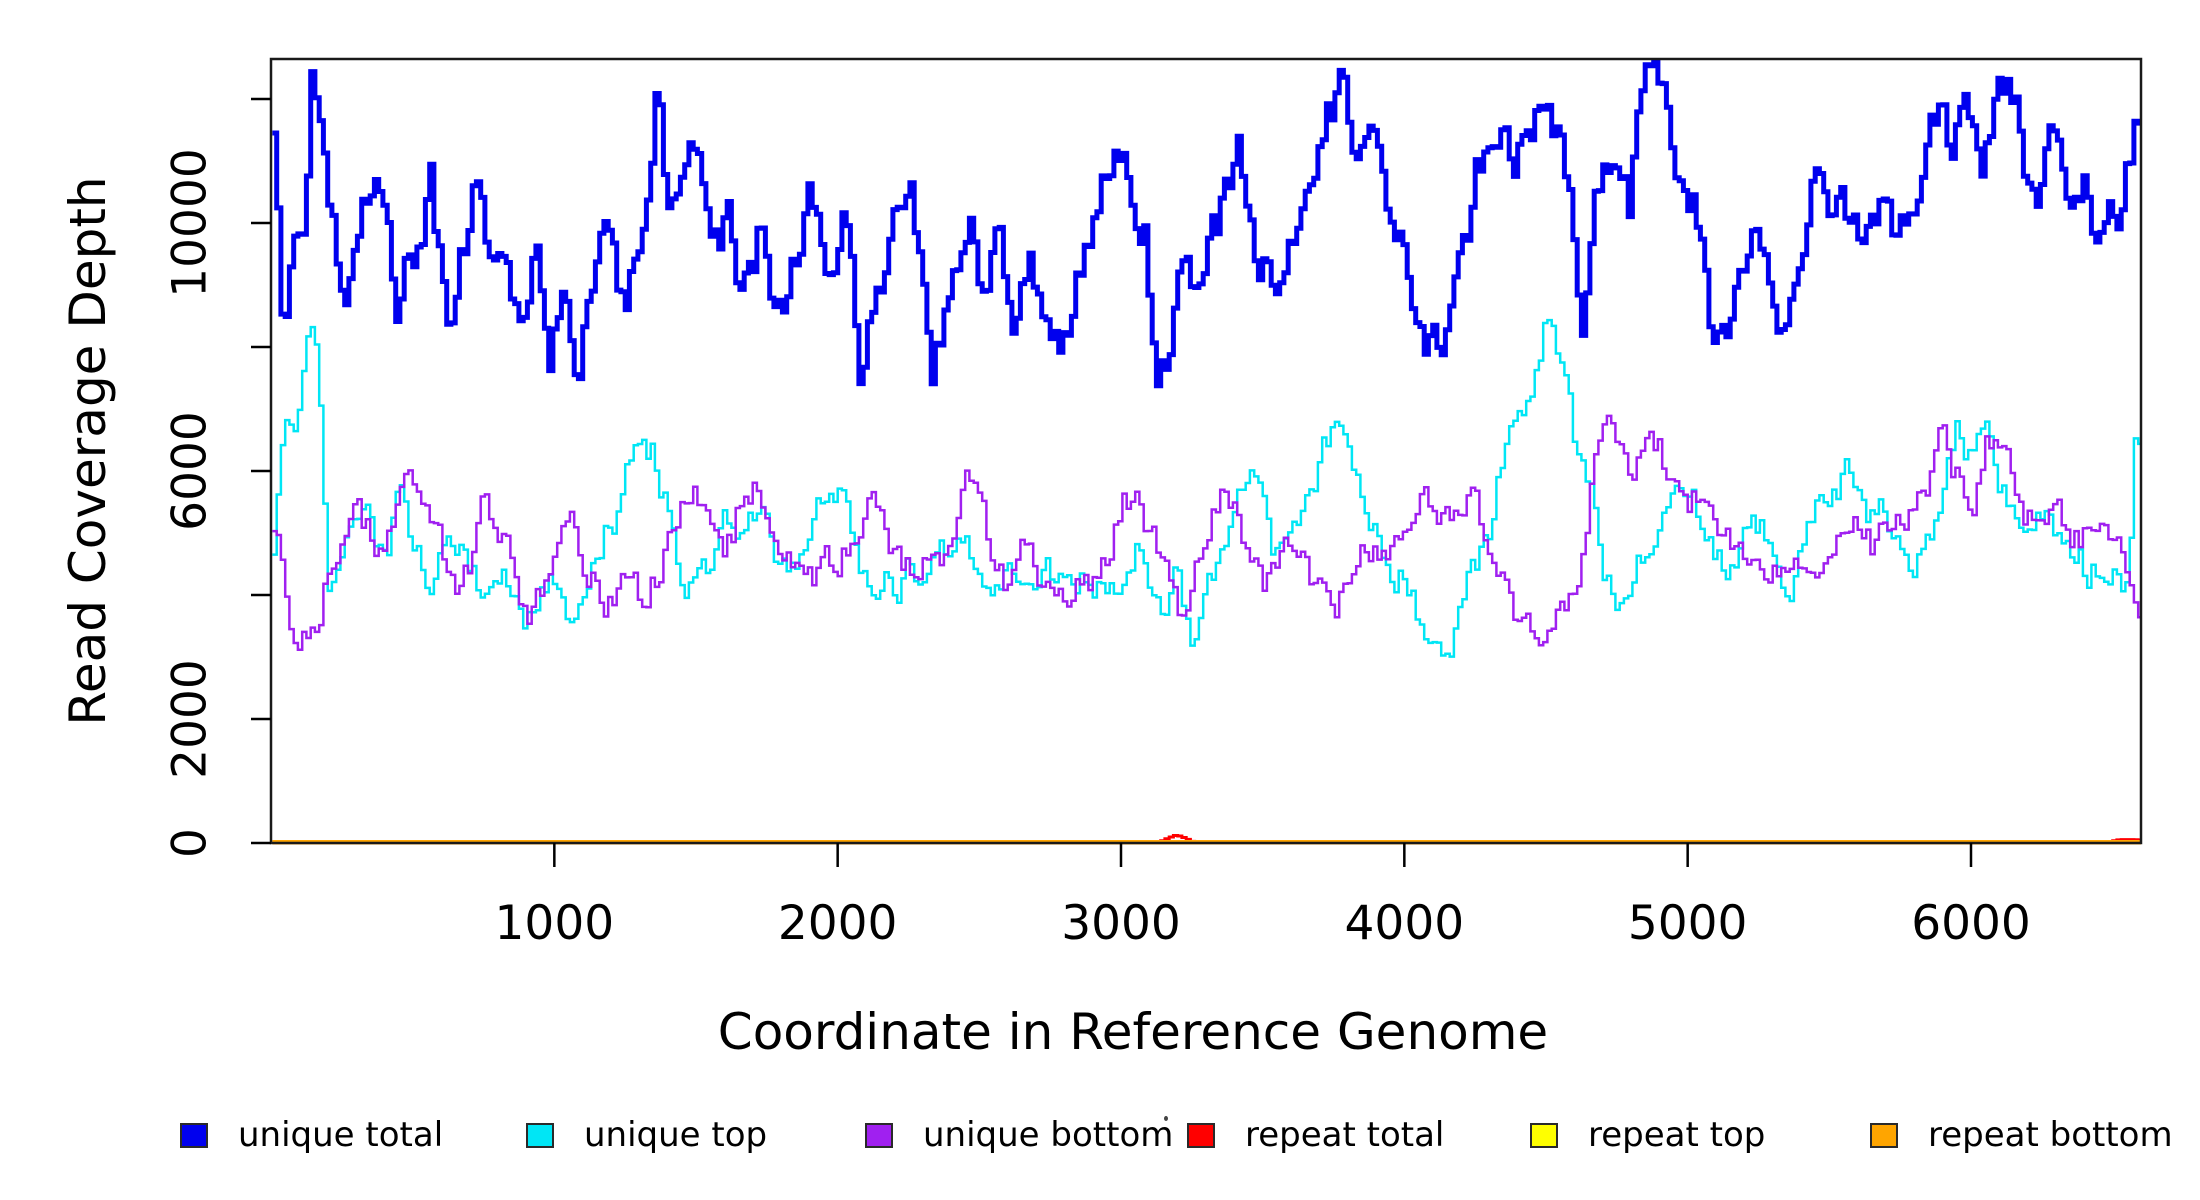 This screenshot has height=1200, width=2200. Describe the element at coordinates (1677, 1135) in the screenshot. I see `legend-label-repeat-top: repeat top` at that location.